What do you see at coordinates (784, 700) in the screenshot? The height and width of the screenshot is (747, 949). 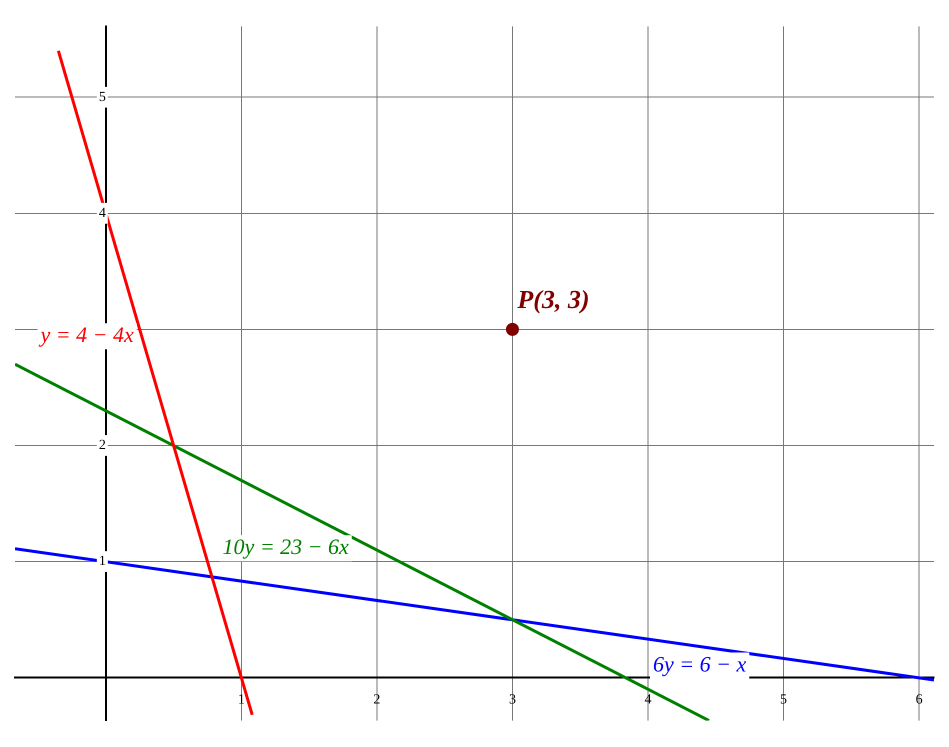 I see `x-tick-label: 5` at bounding box center [784, 700].